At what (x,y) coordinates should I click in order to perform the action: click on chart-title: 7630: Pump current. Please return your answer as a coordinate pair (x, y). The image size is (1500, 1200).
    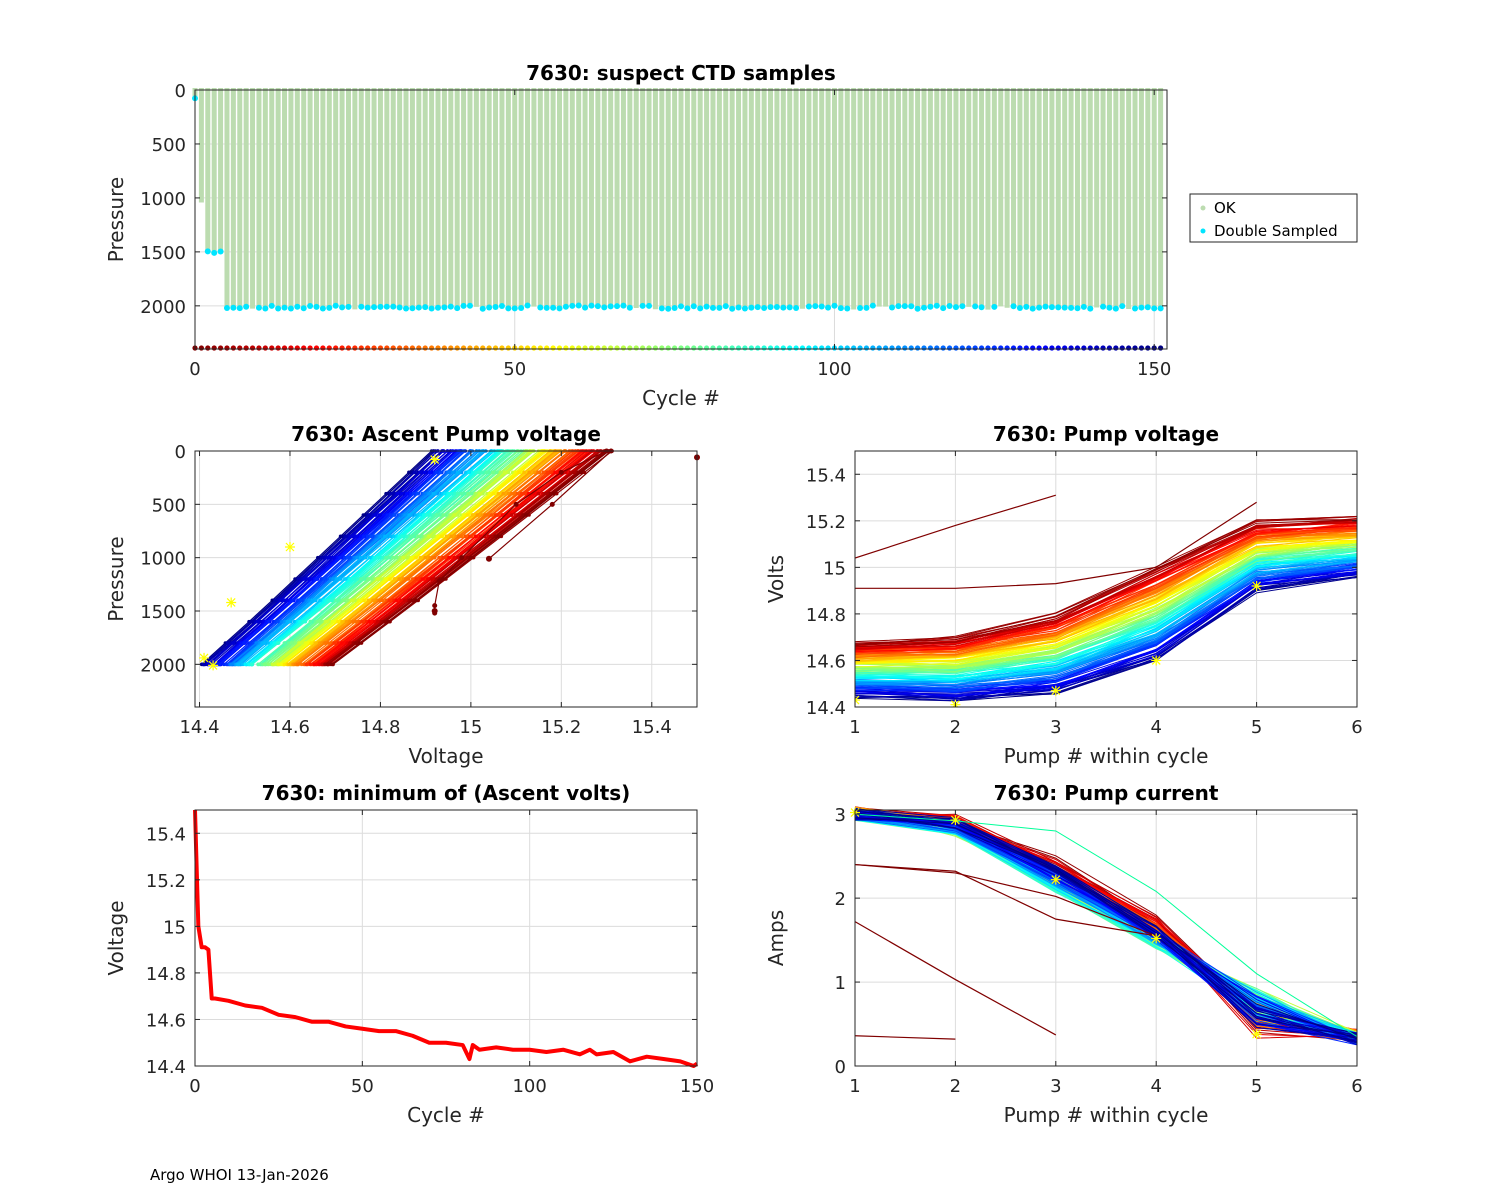
    Looking at the image, I should click on (1106, 793).